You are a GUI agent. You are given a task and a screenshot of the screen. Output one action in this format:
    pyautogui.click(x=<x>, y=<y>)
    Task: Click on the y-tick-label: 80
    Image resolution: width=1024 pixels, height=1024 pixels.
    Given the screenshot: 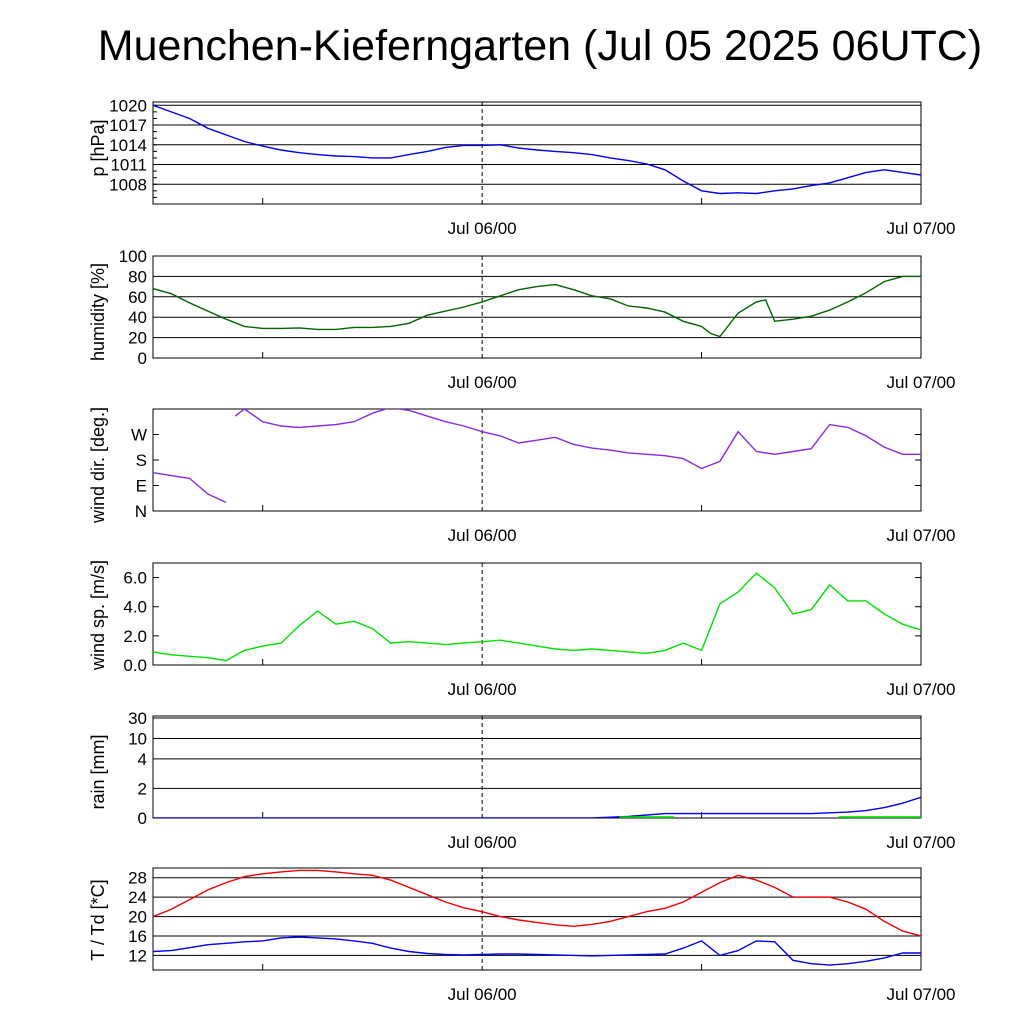 What is the action you would take?
    pyautogui.click(x=137, y=276)
    